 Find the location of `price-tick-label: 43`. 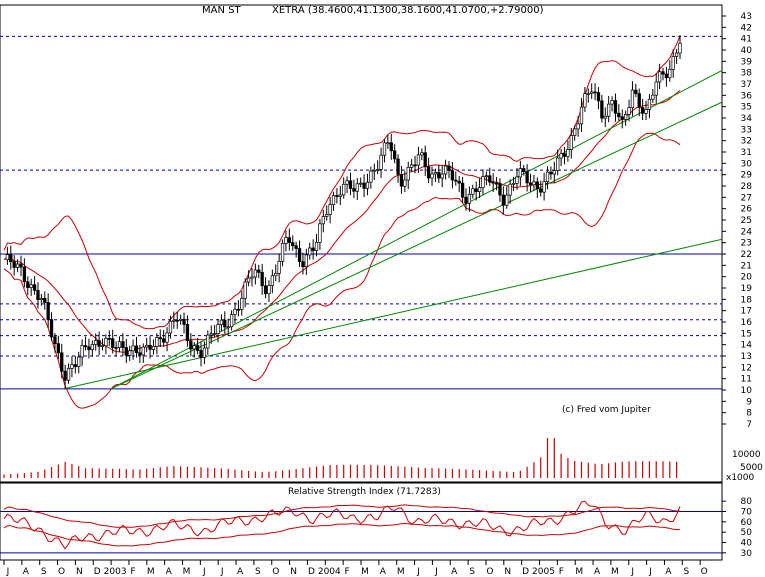

price-tick-label: 43 is located at coordinates (746, 17).